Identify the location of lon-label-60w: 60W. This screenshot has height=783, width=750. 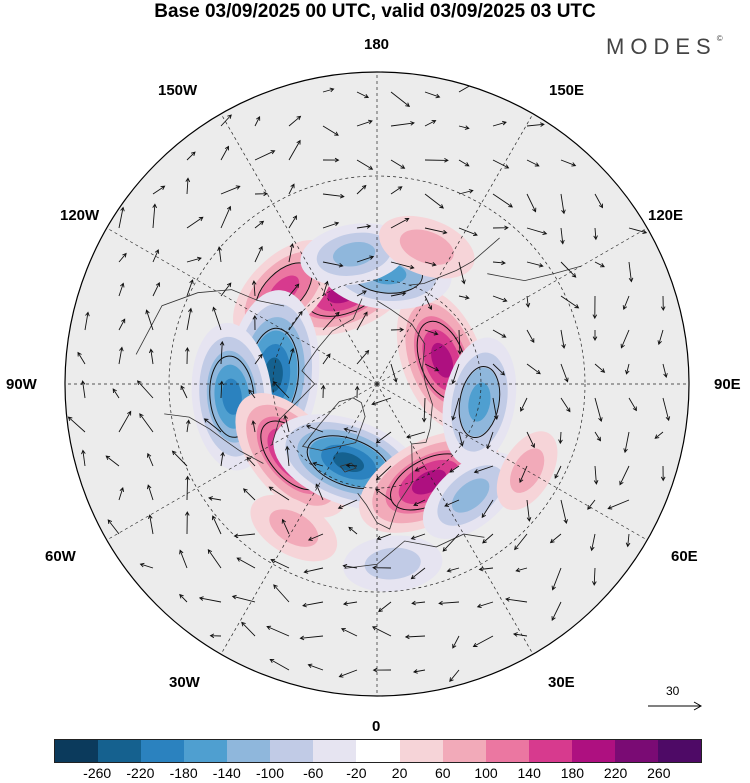
(60, 556).